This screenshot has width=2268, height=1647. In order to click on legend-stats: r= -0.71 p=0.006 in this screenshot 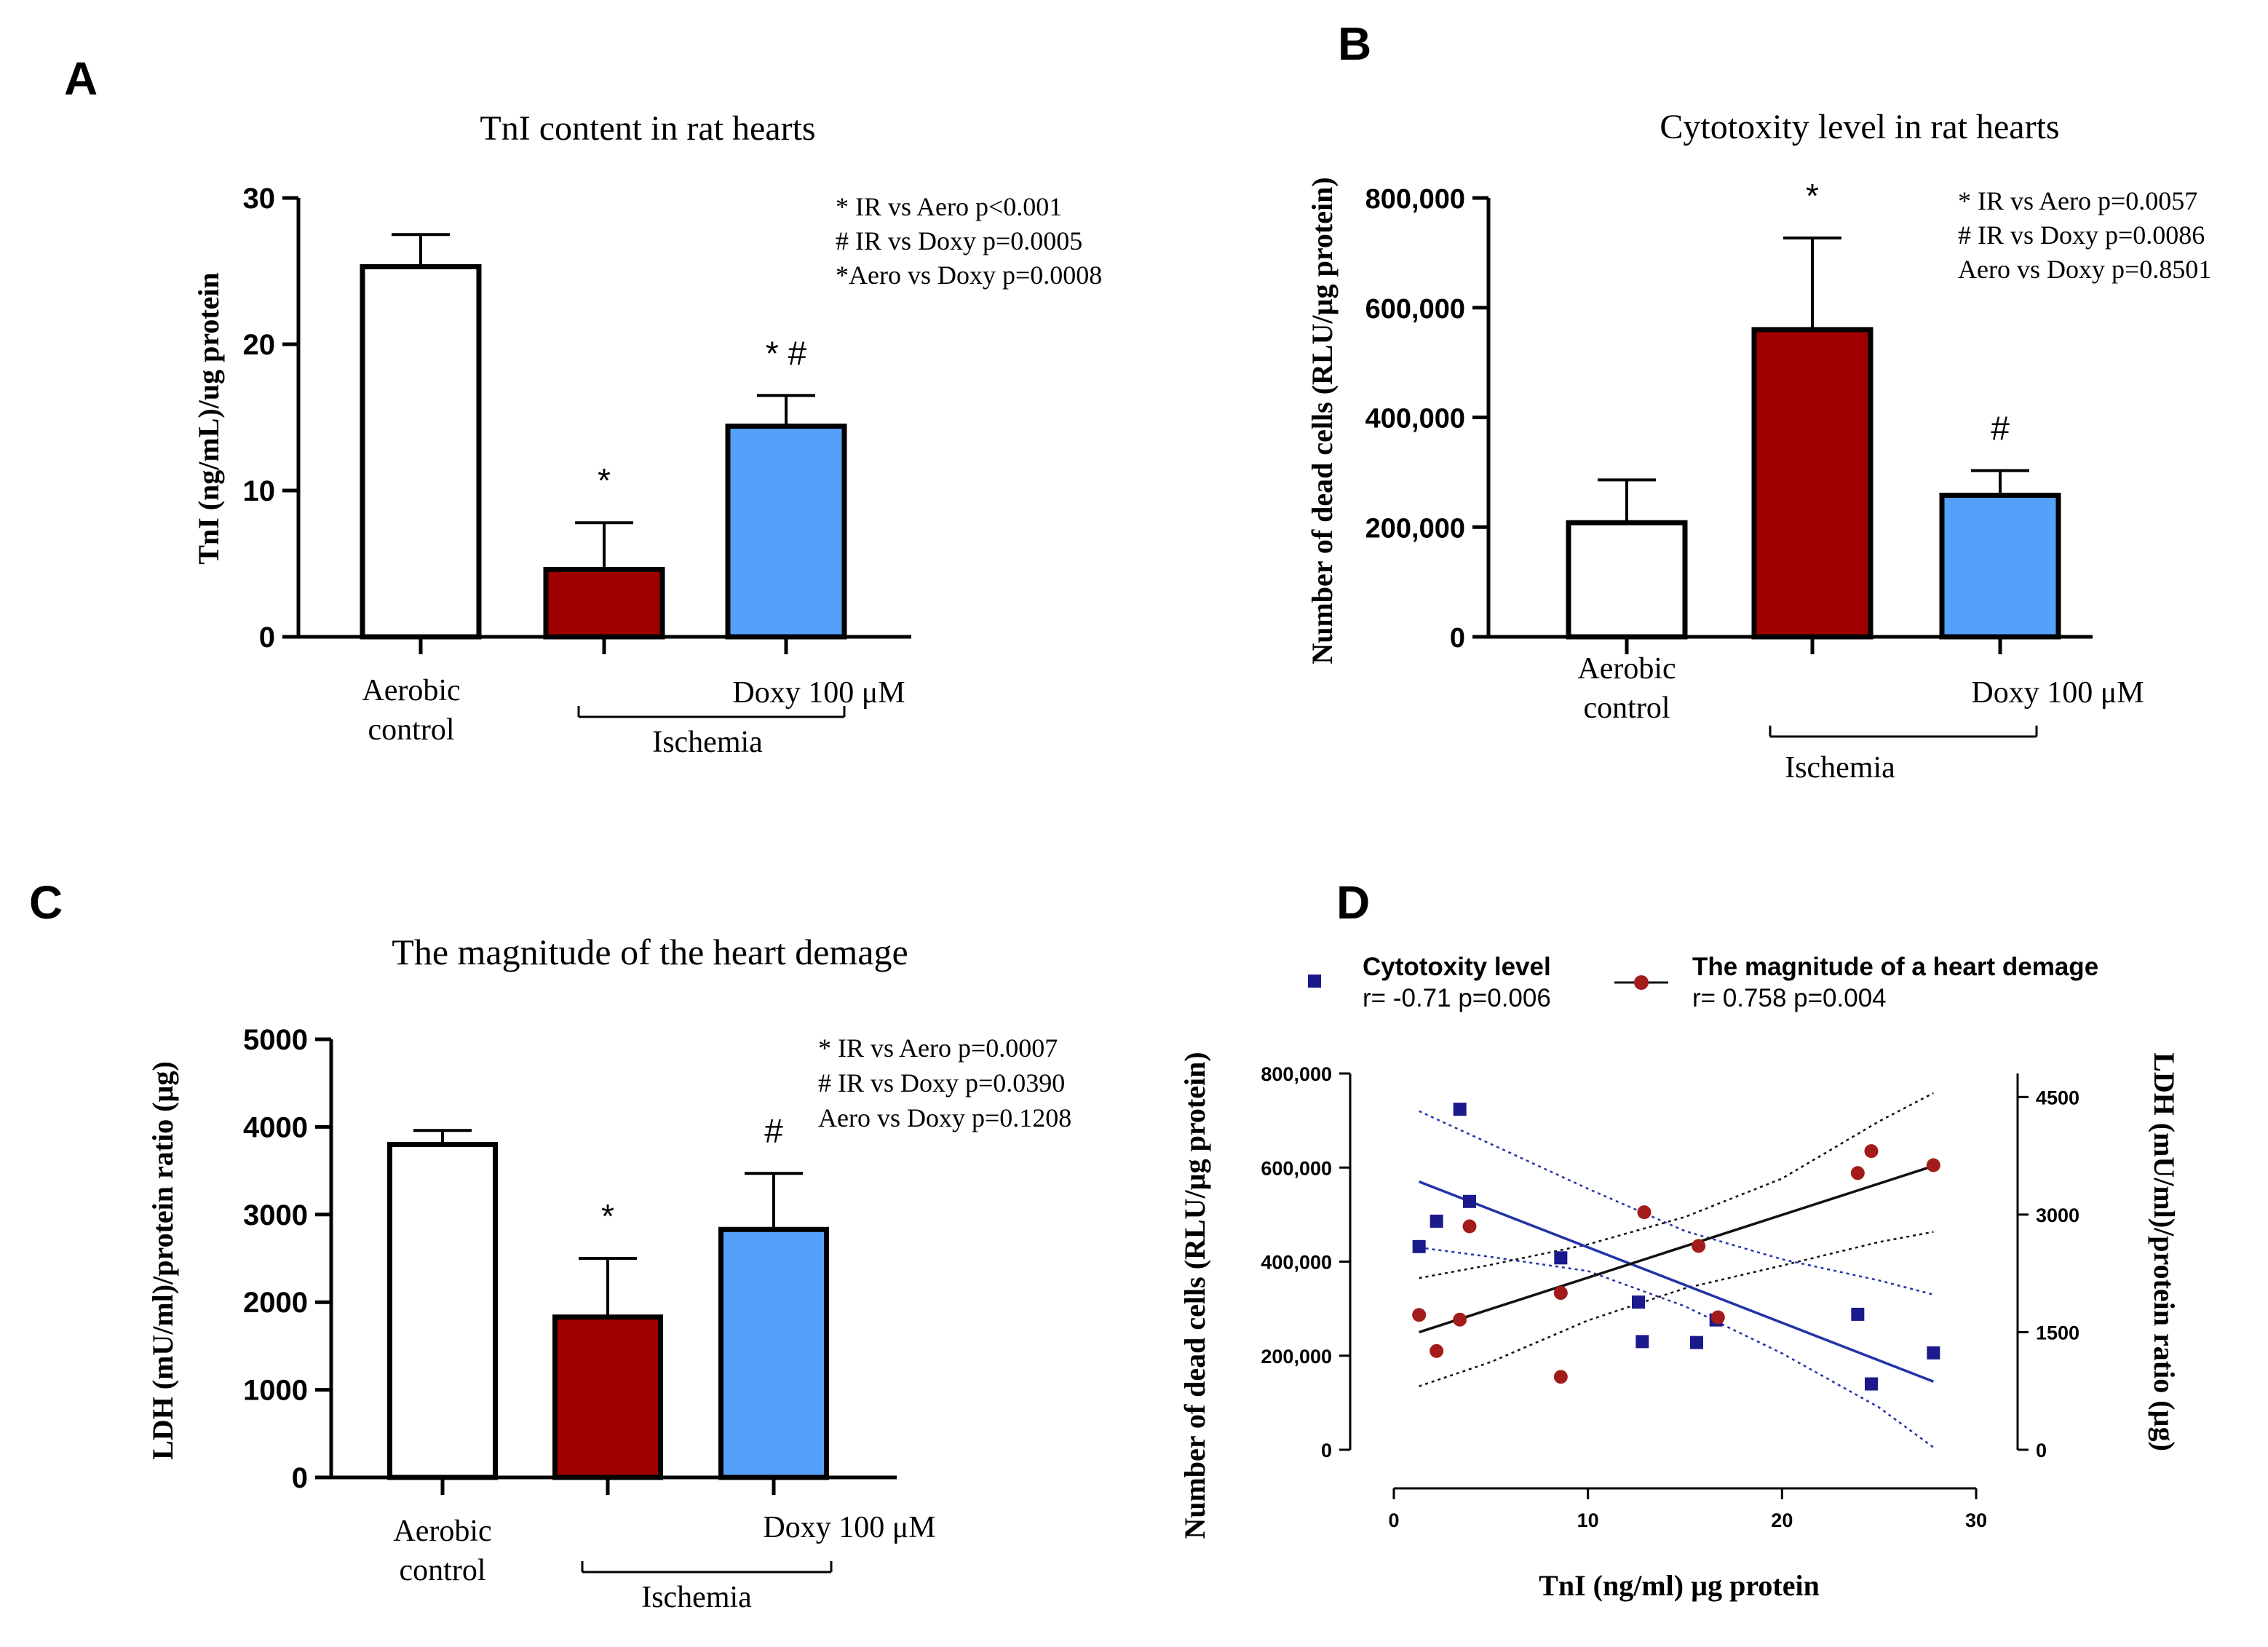, I will do `click(1457, 998)`.